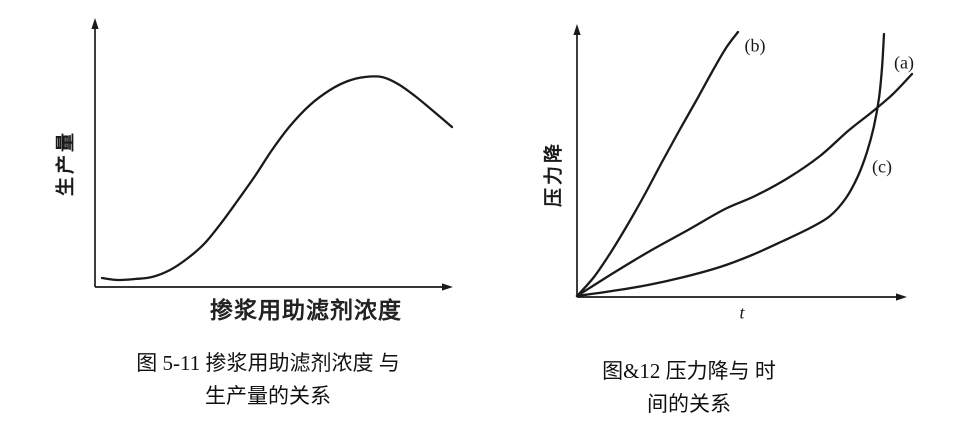  What do you see at coordinates (95, 23) in the screenshot?
I see `left-y-axis-arrowhead` at bounding box center [95, 23].